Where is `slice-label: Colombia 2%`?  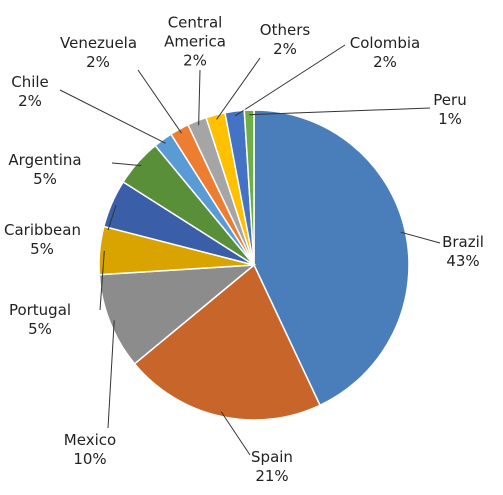 slice-label: Colombia 2% is located at coordinates (385, 53).